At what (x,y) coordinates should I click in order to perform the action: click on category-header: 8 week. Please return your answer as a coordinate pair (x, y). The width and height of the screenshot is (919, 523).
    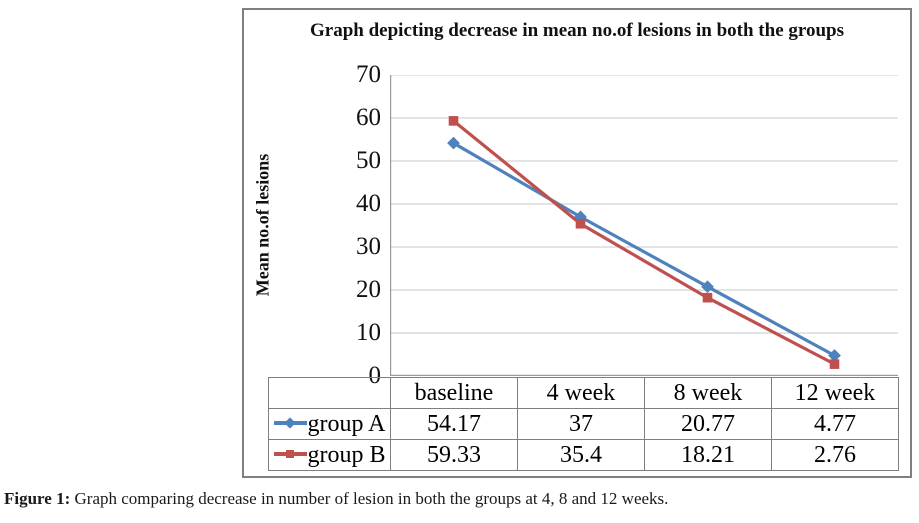
    Looking at the image, I should click on (708, 393).